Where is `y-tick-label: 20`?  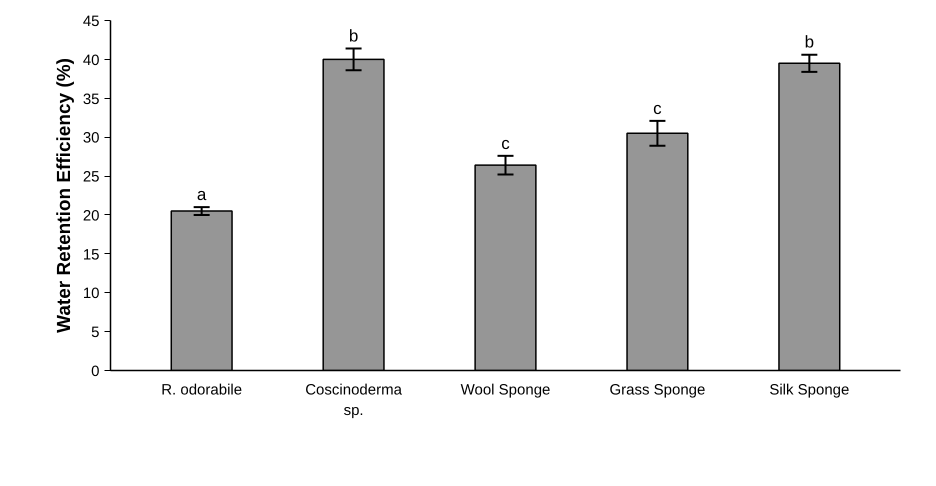 y-tick-label: 20 is located at coordinates (91, 215).